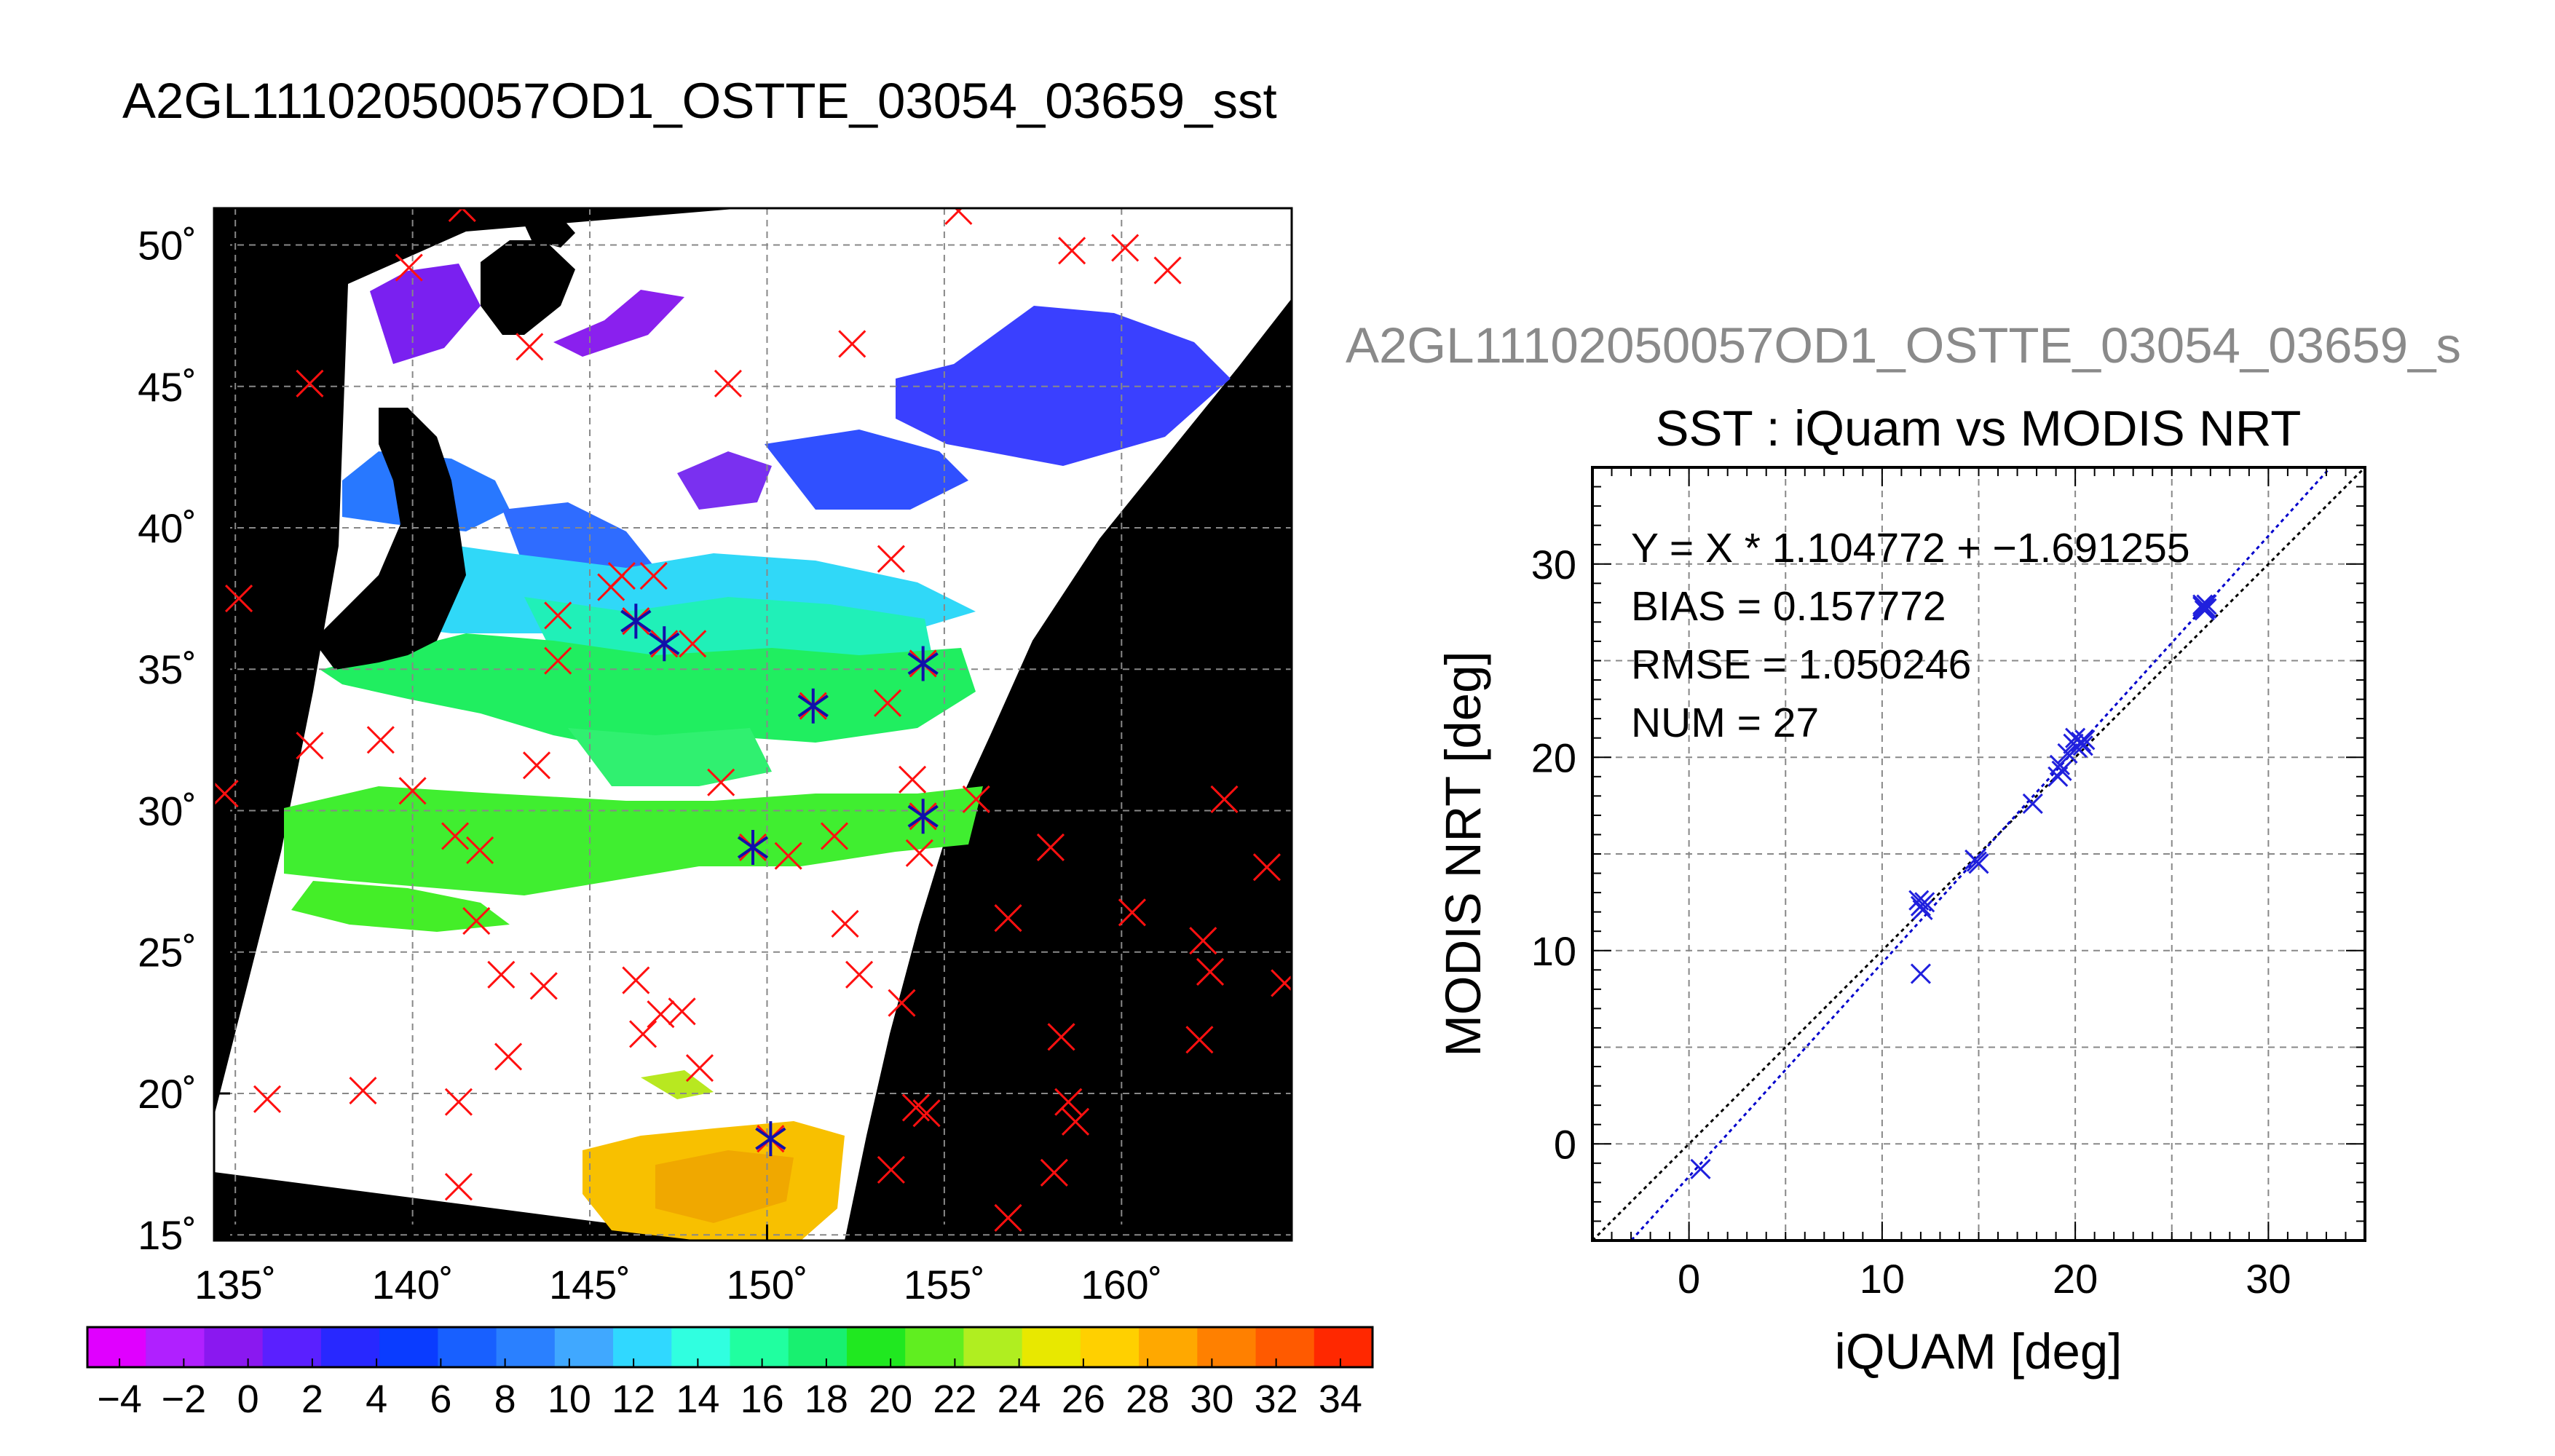 The image size is (2555, 1456). I want to click on colorbar-frame, so click(730, 1347).